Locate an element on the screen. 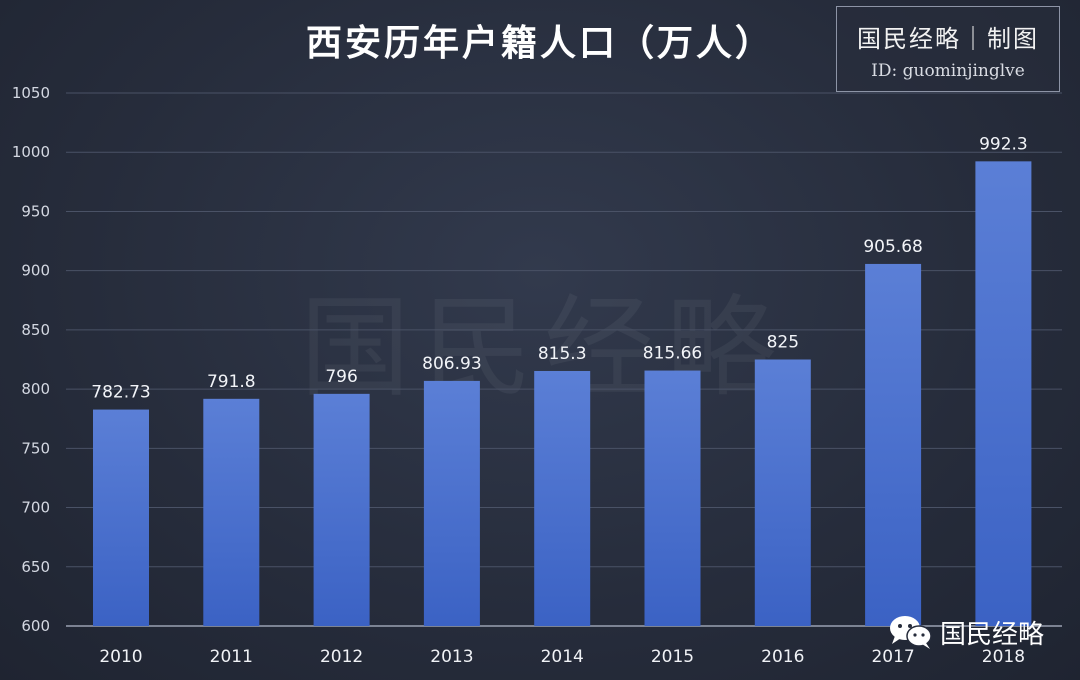 This screenshot has height=680, width=1080. brand-text: 国民经略 is located at coordinates (992, 634).